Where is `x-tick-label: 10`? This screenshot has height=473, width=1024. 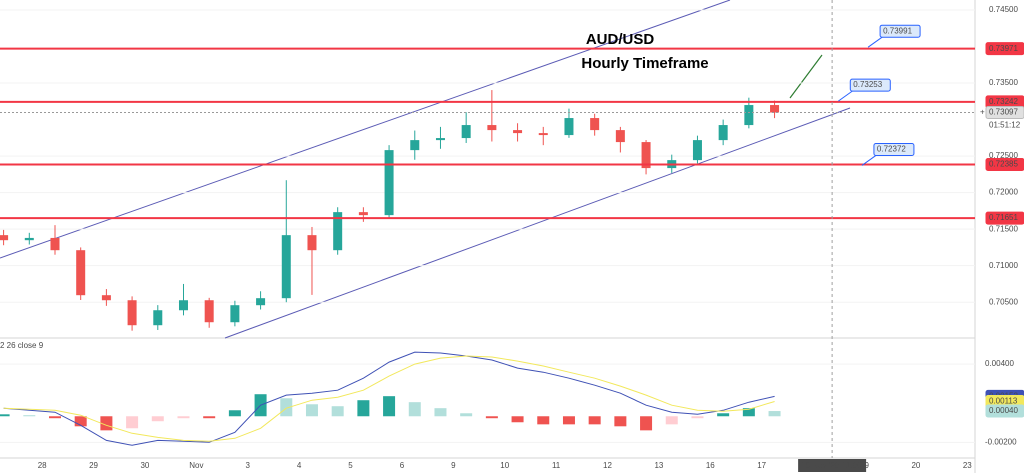
x-tick-label: 10 is located at coordinates (504, 465).